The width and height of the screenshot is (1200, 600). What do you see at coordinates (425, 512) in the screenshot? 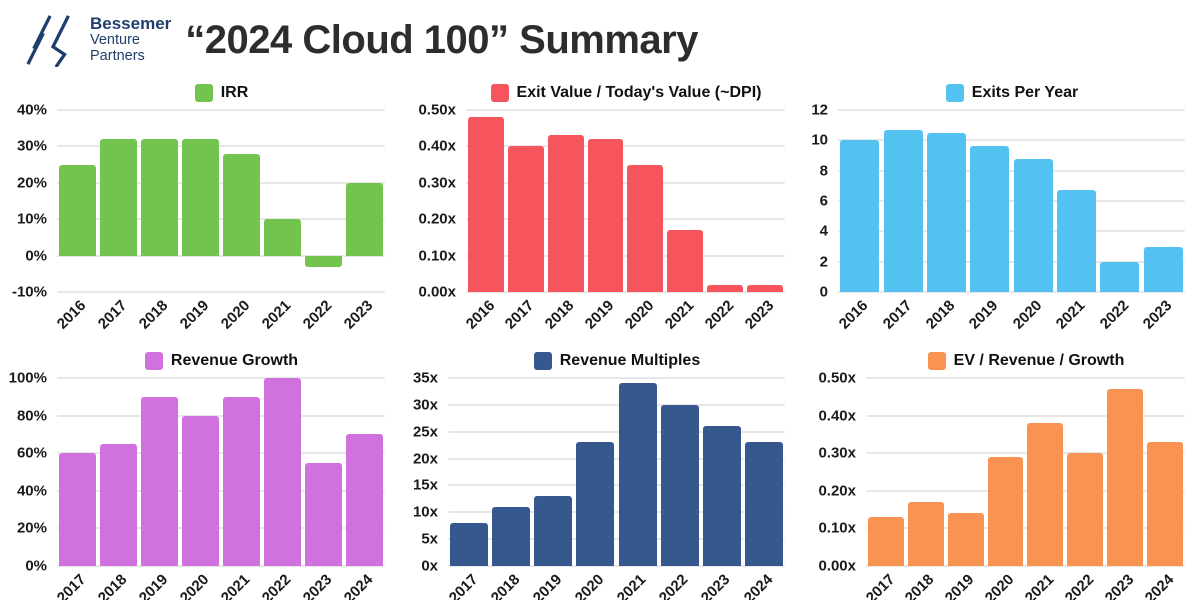
I see `y-tick-label: 10x` at bounding box center [425, 512].